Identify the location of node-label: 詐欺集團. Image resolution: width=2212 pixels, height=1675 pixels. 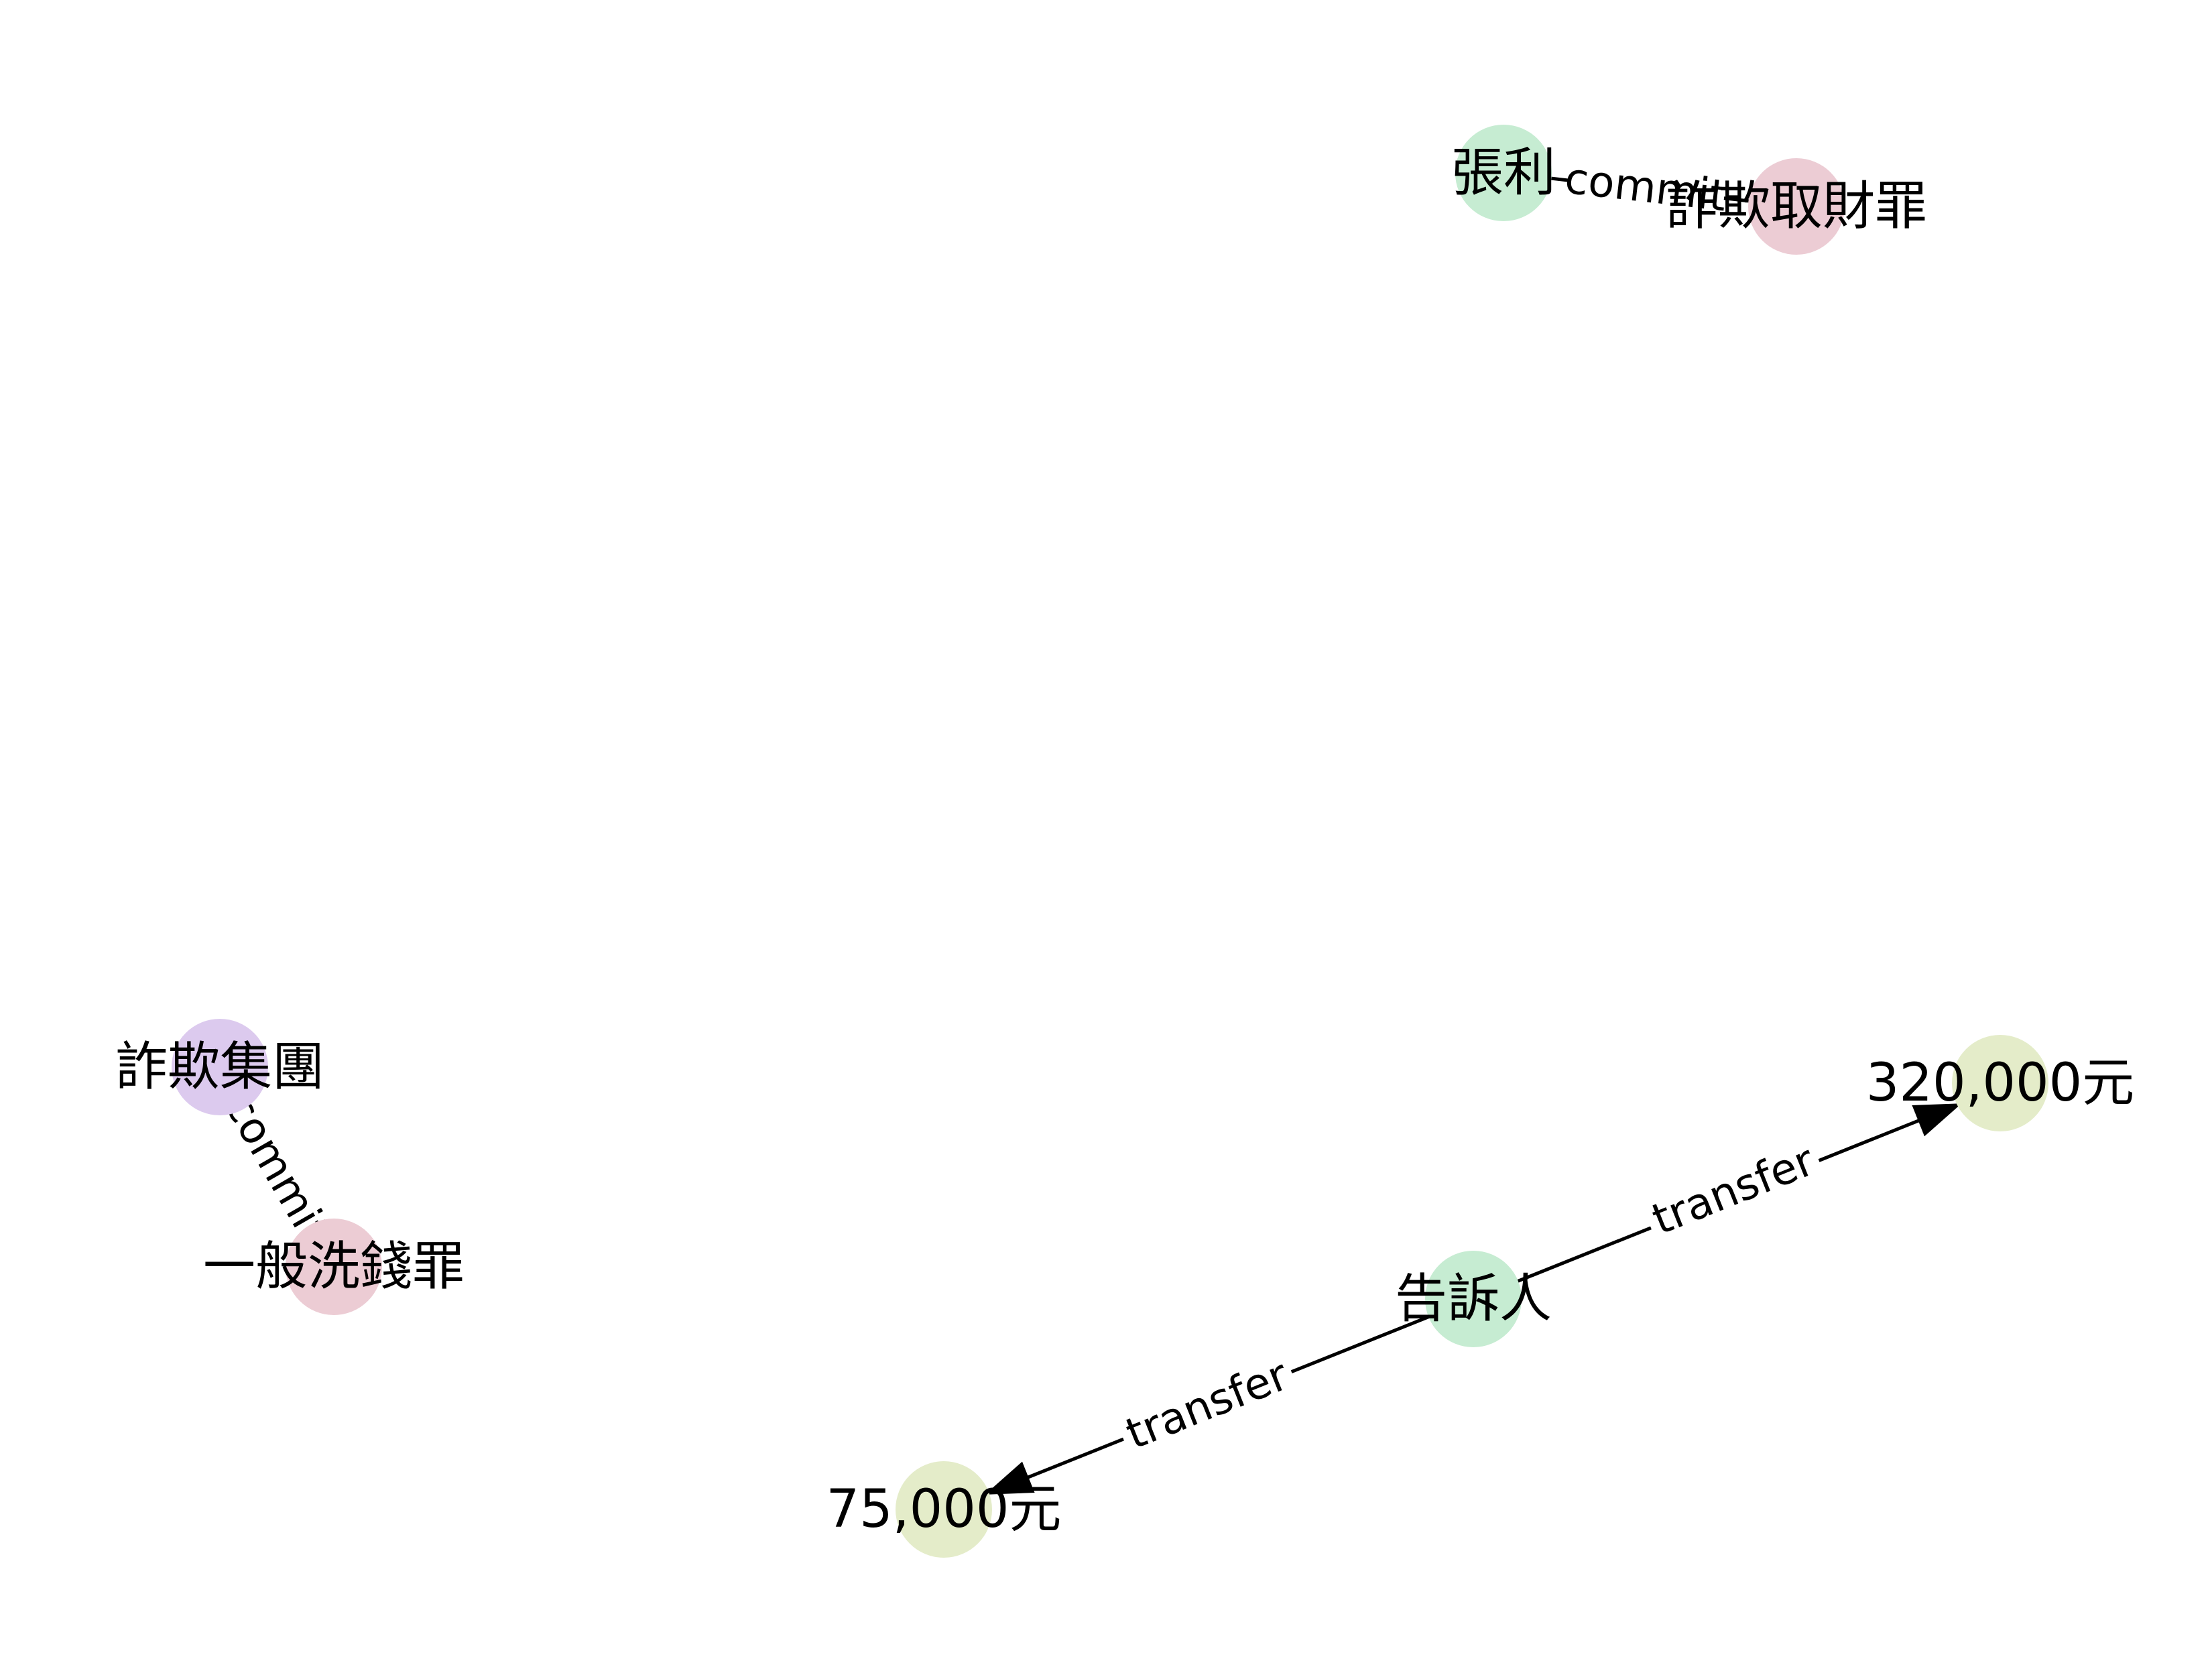
(219, 1067).